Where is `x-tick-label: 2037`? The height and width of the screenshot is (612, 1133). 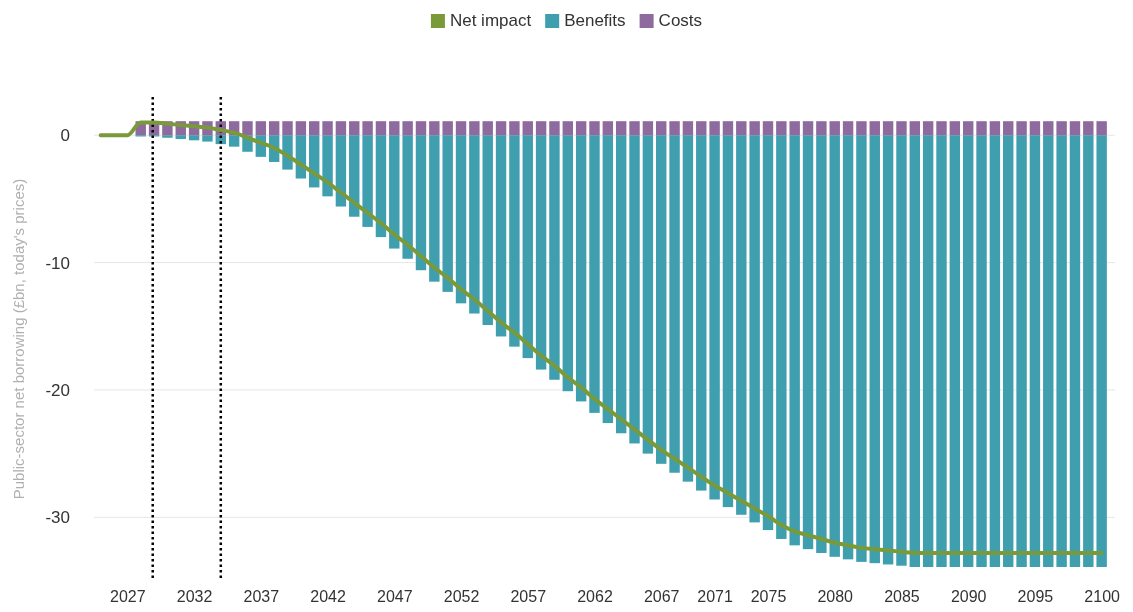
x-tick-label: 2037 is located at coordinates (261, 597).